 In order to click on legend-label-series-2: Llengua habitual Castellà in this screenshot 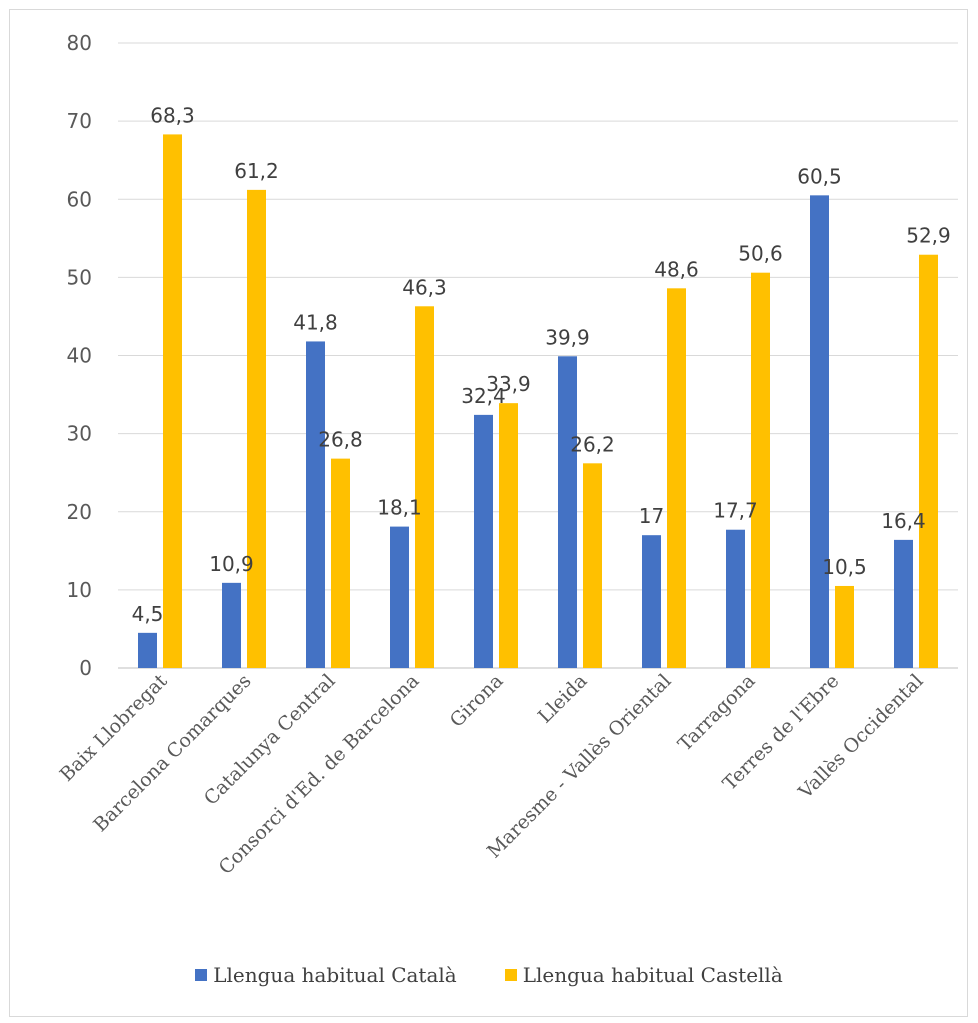, I will do `click(652, 975)`.